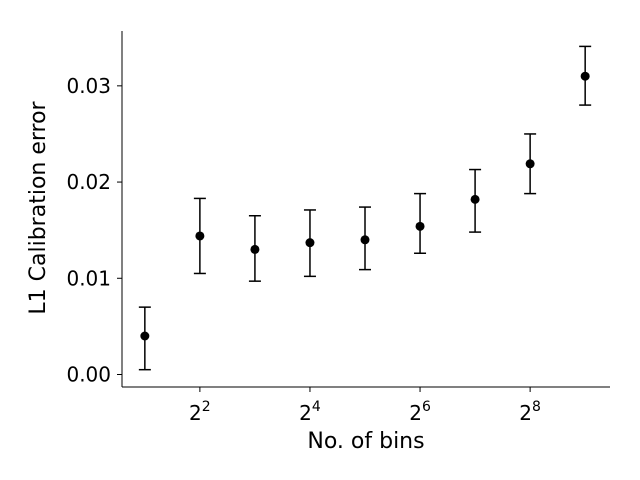  Describe the element at coordinates (38, 207) in the screenshot. I see `y-axis-label: L1 Calibration error` at that location.